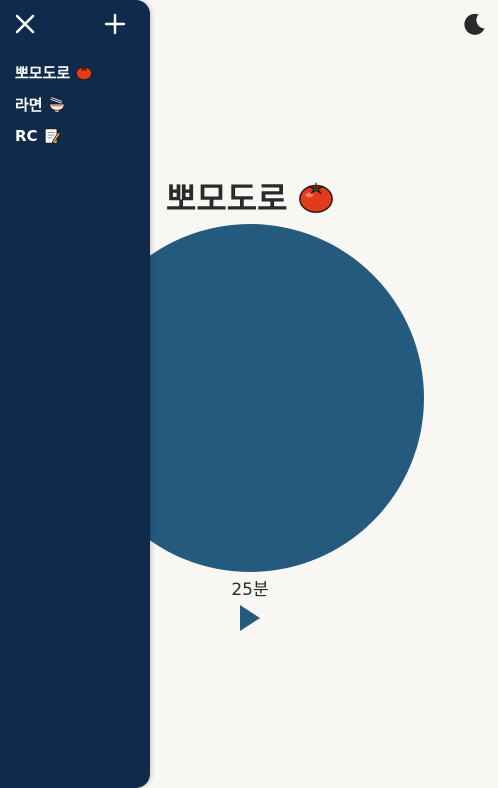 The image size is (498, 788). I want to click on ramen-icon, so click(56, 105).